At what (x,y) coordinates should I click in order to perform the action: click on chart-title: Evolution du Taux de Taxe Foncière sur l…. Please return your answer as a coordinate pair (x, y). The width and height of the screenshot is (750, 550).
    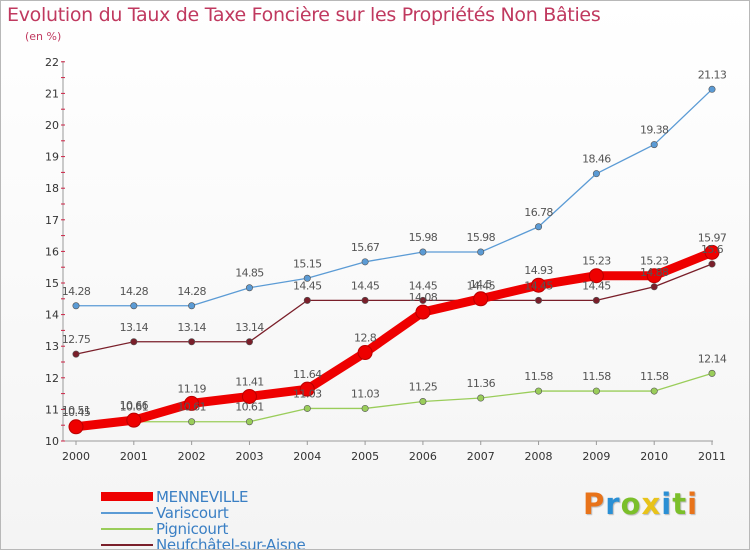
    Looking at the image, I should click on (304, 15).